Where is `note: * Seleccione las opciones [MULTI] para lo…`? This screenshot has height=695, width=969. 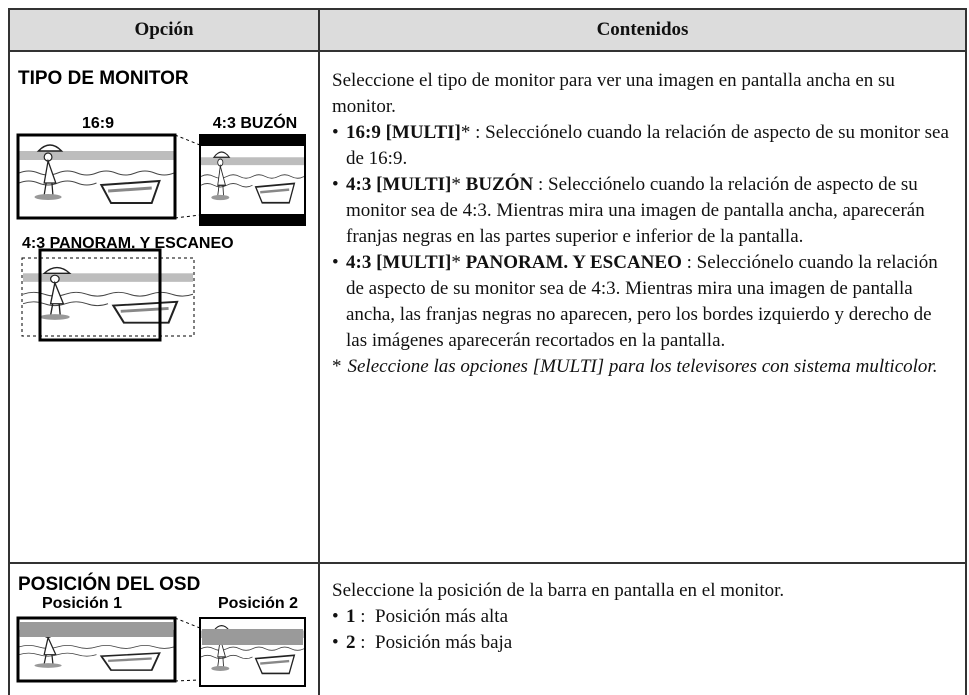 note: * Seleccione las opciones [MULTI] para lo… is located at coordinates (641, 367).